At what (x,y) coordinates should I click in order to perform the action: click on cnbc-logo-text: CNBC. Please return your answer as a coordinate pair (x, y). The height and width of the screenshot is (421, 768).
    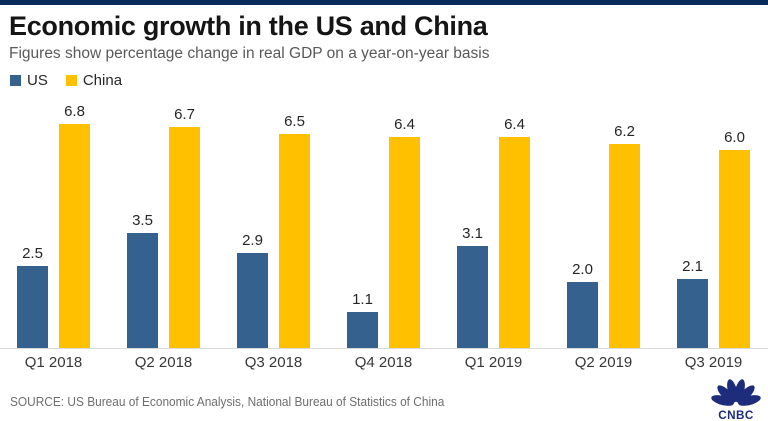
    Looking at the image, I should click on (736, 415).